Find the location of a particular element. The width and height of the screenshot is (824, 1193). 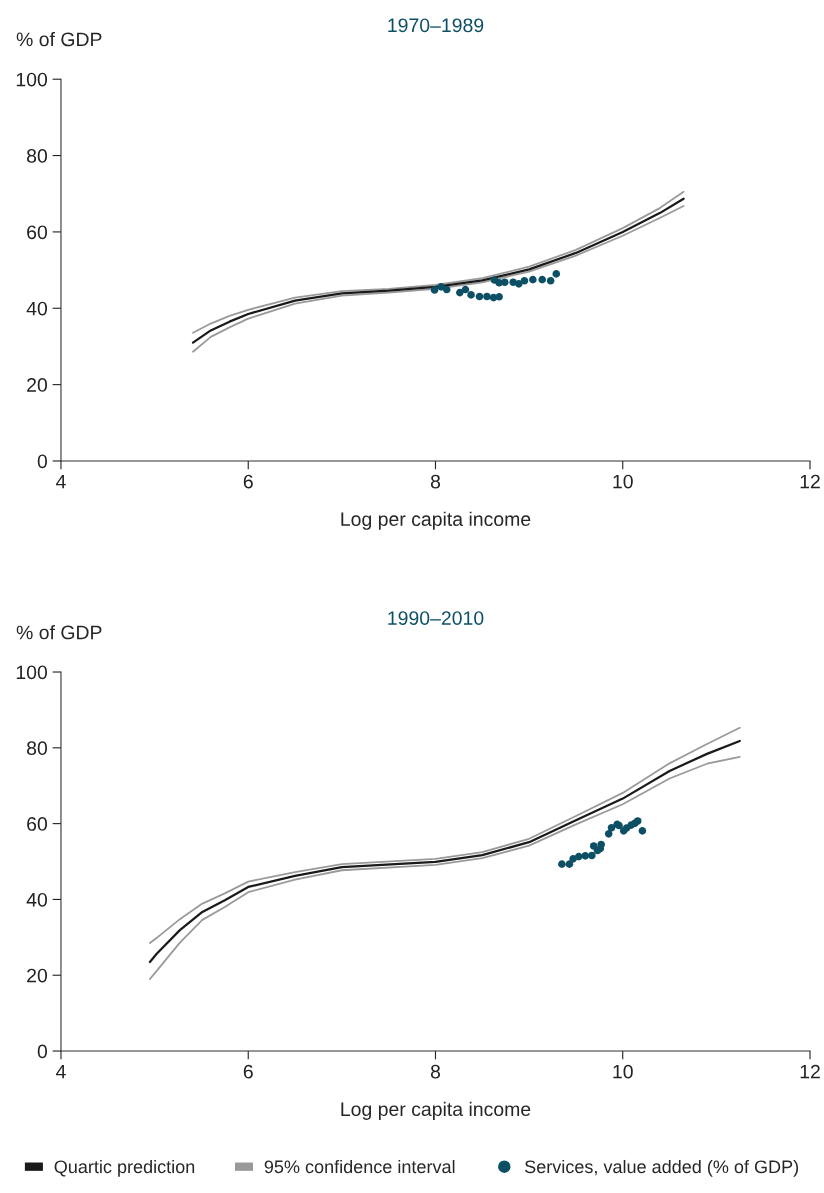

chart-title: 1990–2010 is located at coordinates (436, 618).